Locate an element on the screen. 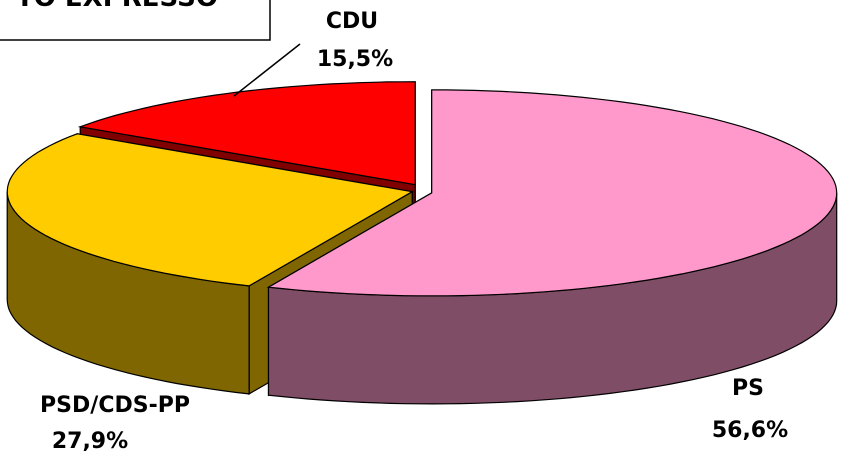  value-label: 56,6% is located at coordinates (750, 430).